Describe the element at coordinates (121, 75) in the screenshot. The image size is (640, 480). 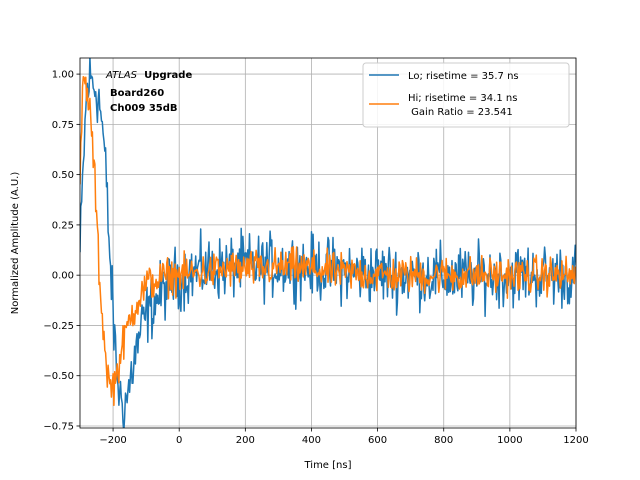
I see `annotation-atlas: ATLAS` at that location.